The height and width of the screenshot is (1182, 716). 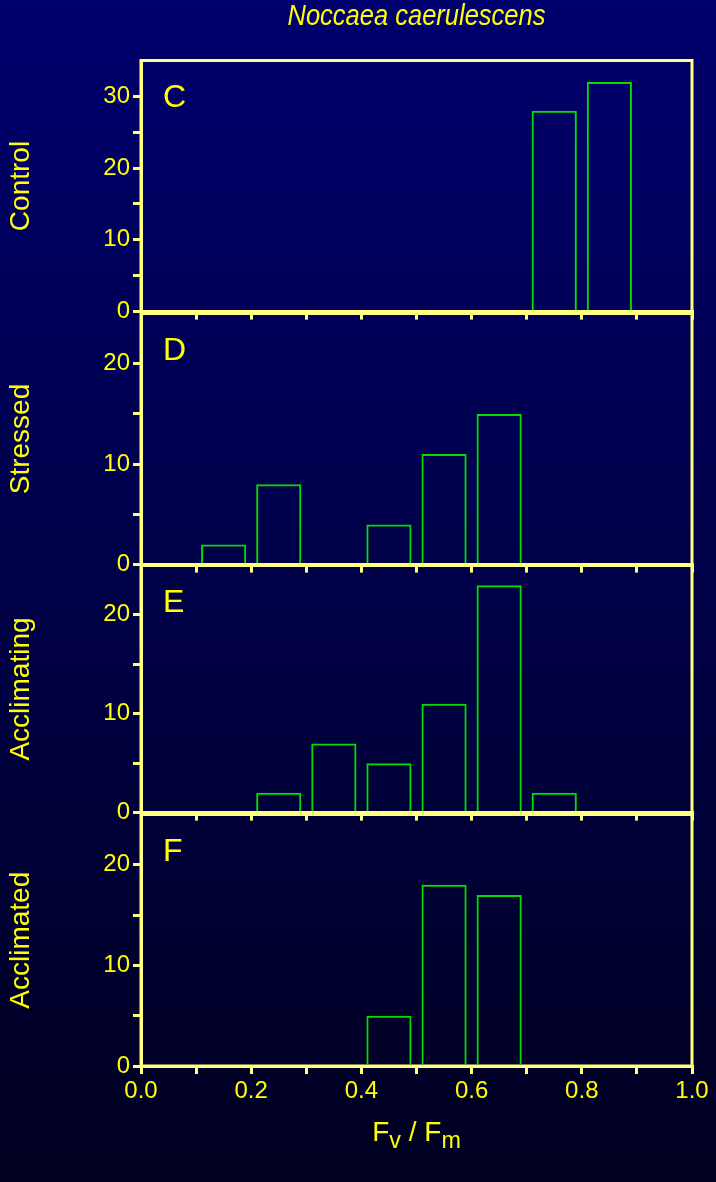 What do you see at coordinates (19, 689) in the screenshot?
I see `y-axis-title: Acclimating` at bounding box center [19, 689].